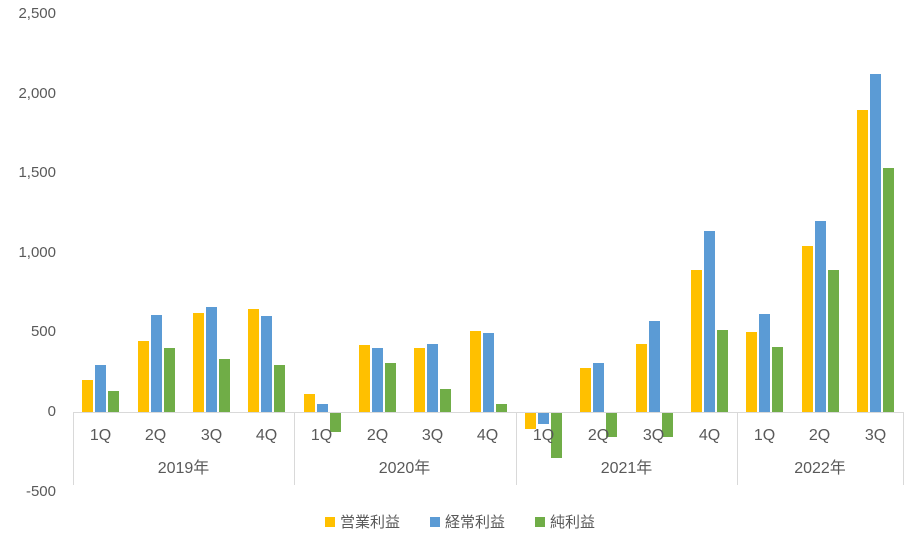  I want to click on bar-経常利益-2, so click(211, 359).